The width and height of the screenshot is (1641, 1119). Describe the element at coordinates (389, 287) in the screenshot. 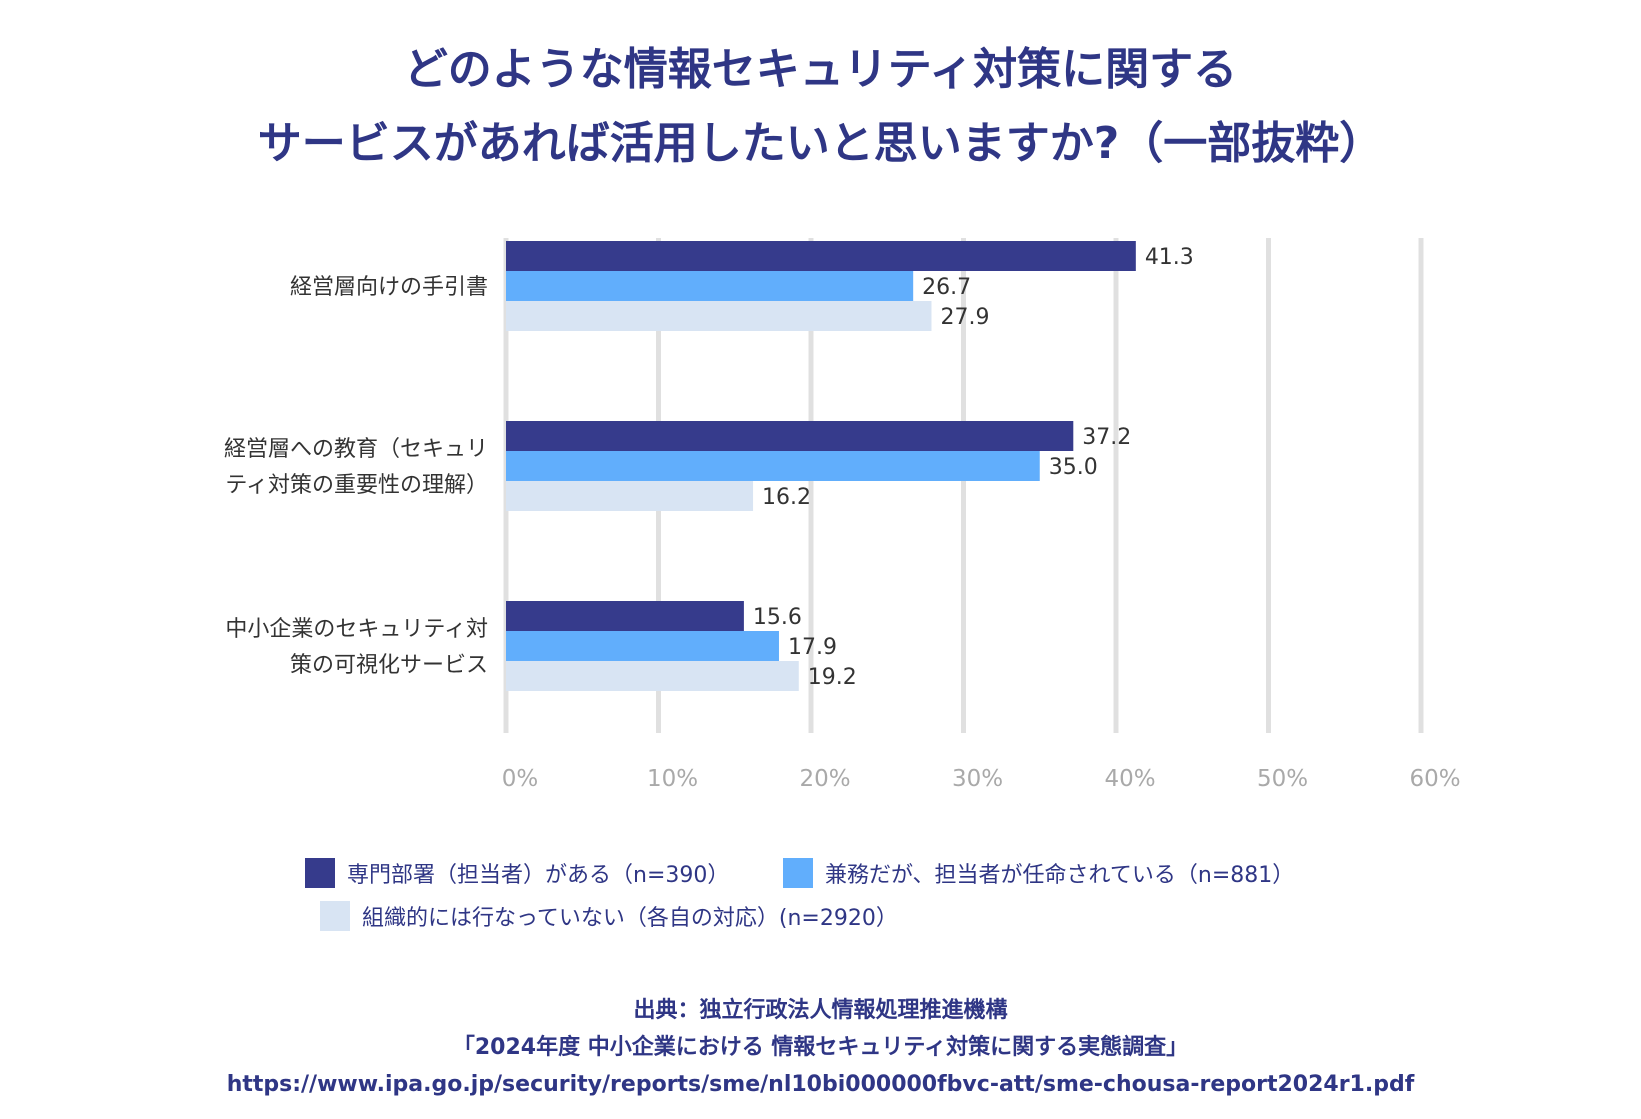

I see `category-label: 経営層向けの手引書` at that location.